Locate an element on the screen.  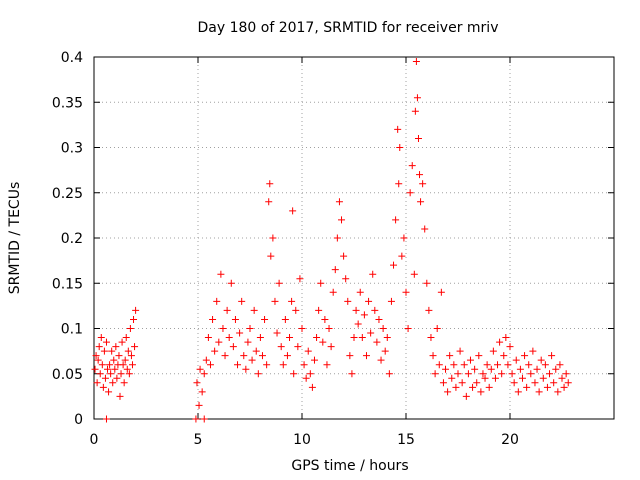
y-tick-label: 0.25 is located at coordinates (67, 194).